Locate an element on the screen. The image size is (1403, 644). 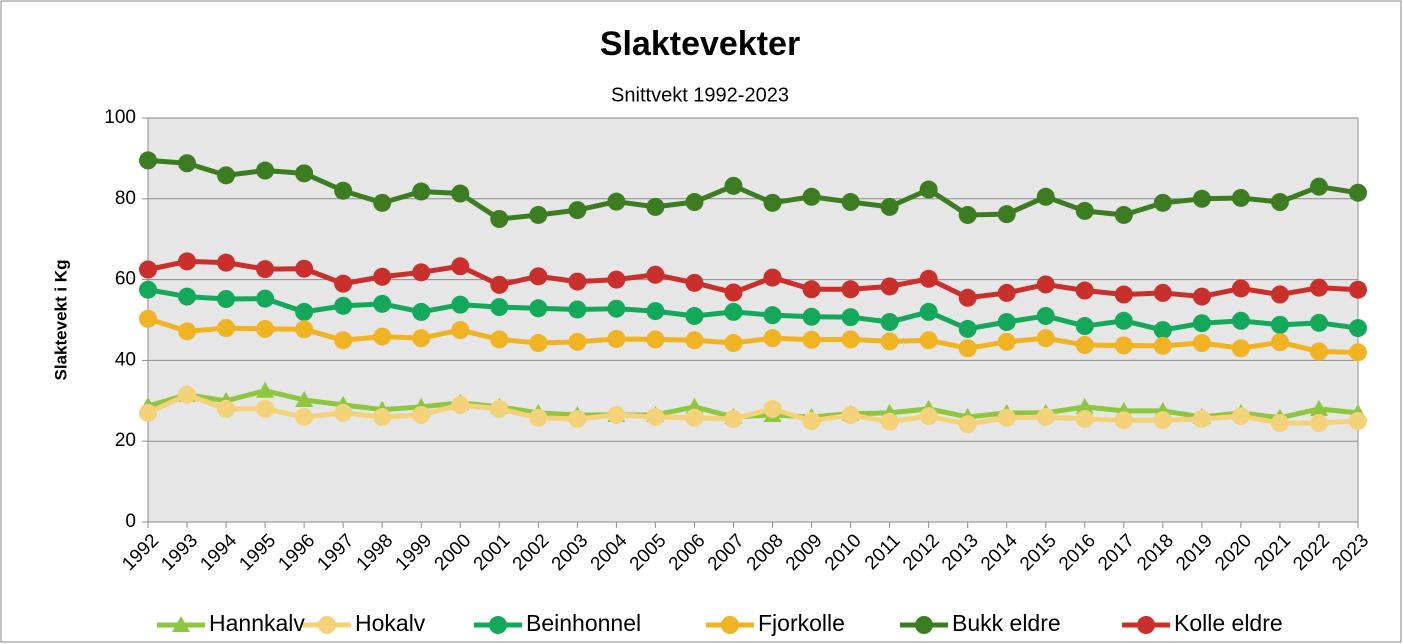
y-tick-label: 80 is located at coordinates (125, 198).